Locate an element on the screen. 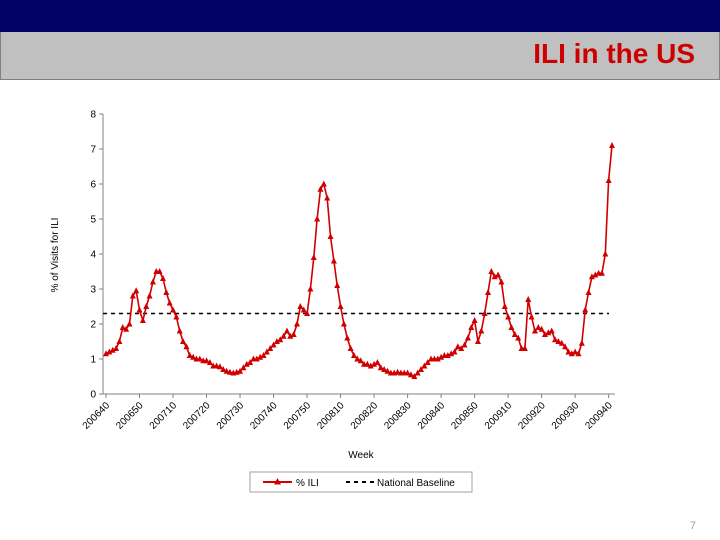 The image size is (720, 540). x-tick-label: 200730 is located at coordinates (231, 416).